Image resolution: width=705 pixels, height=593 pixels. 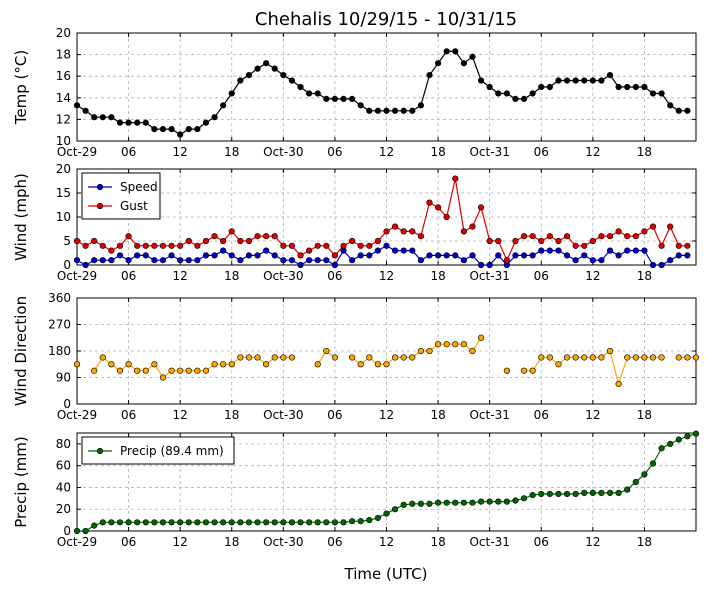 What do you see at coordinates (382, 219) in the screenshot?
I see `series-gust` at bounding box center [382, 219].